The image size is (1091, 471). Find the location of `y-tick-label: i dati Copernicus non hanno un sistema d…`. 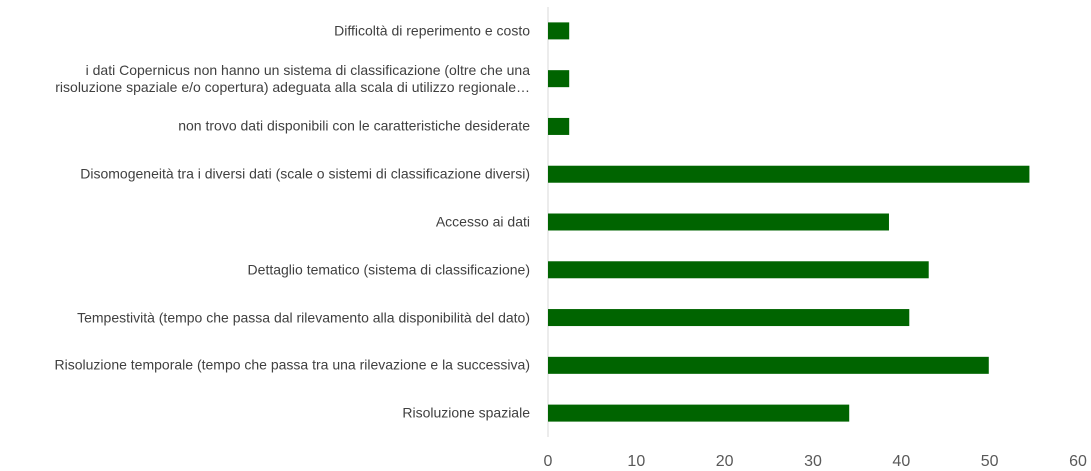

y-tick-label: i dati Copernicus non hanno un sistema d… is located at coordinates (292, 78).